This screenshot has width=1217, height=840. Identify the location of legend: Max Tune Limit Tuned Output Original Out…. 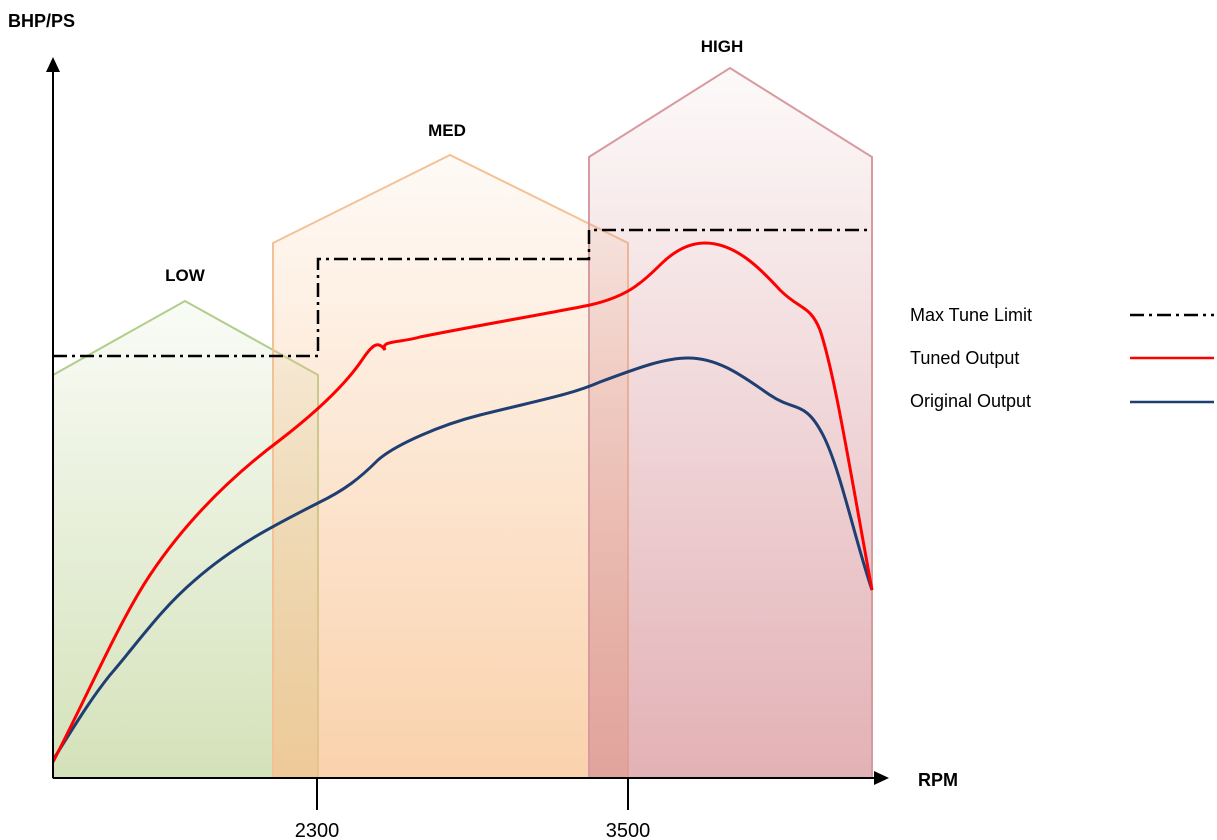
(1062, 358).